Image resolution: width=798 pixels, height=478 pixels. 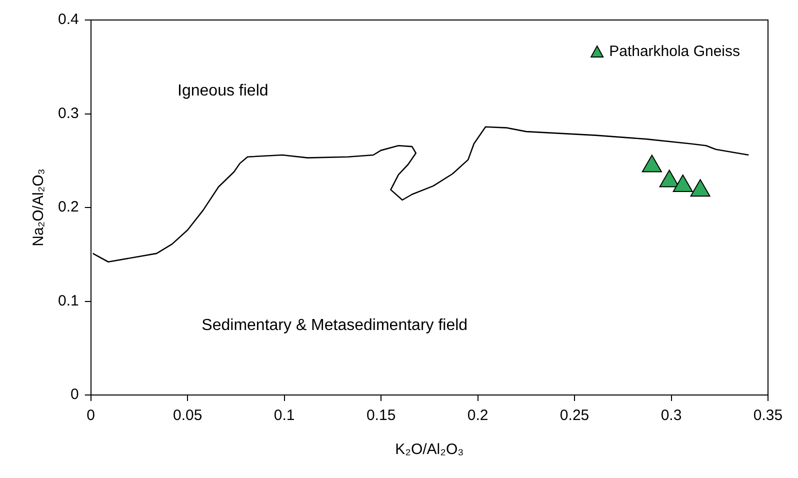 I want to click on y-tick-label: 0.4, so click(x=68, y=19).